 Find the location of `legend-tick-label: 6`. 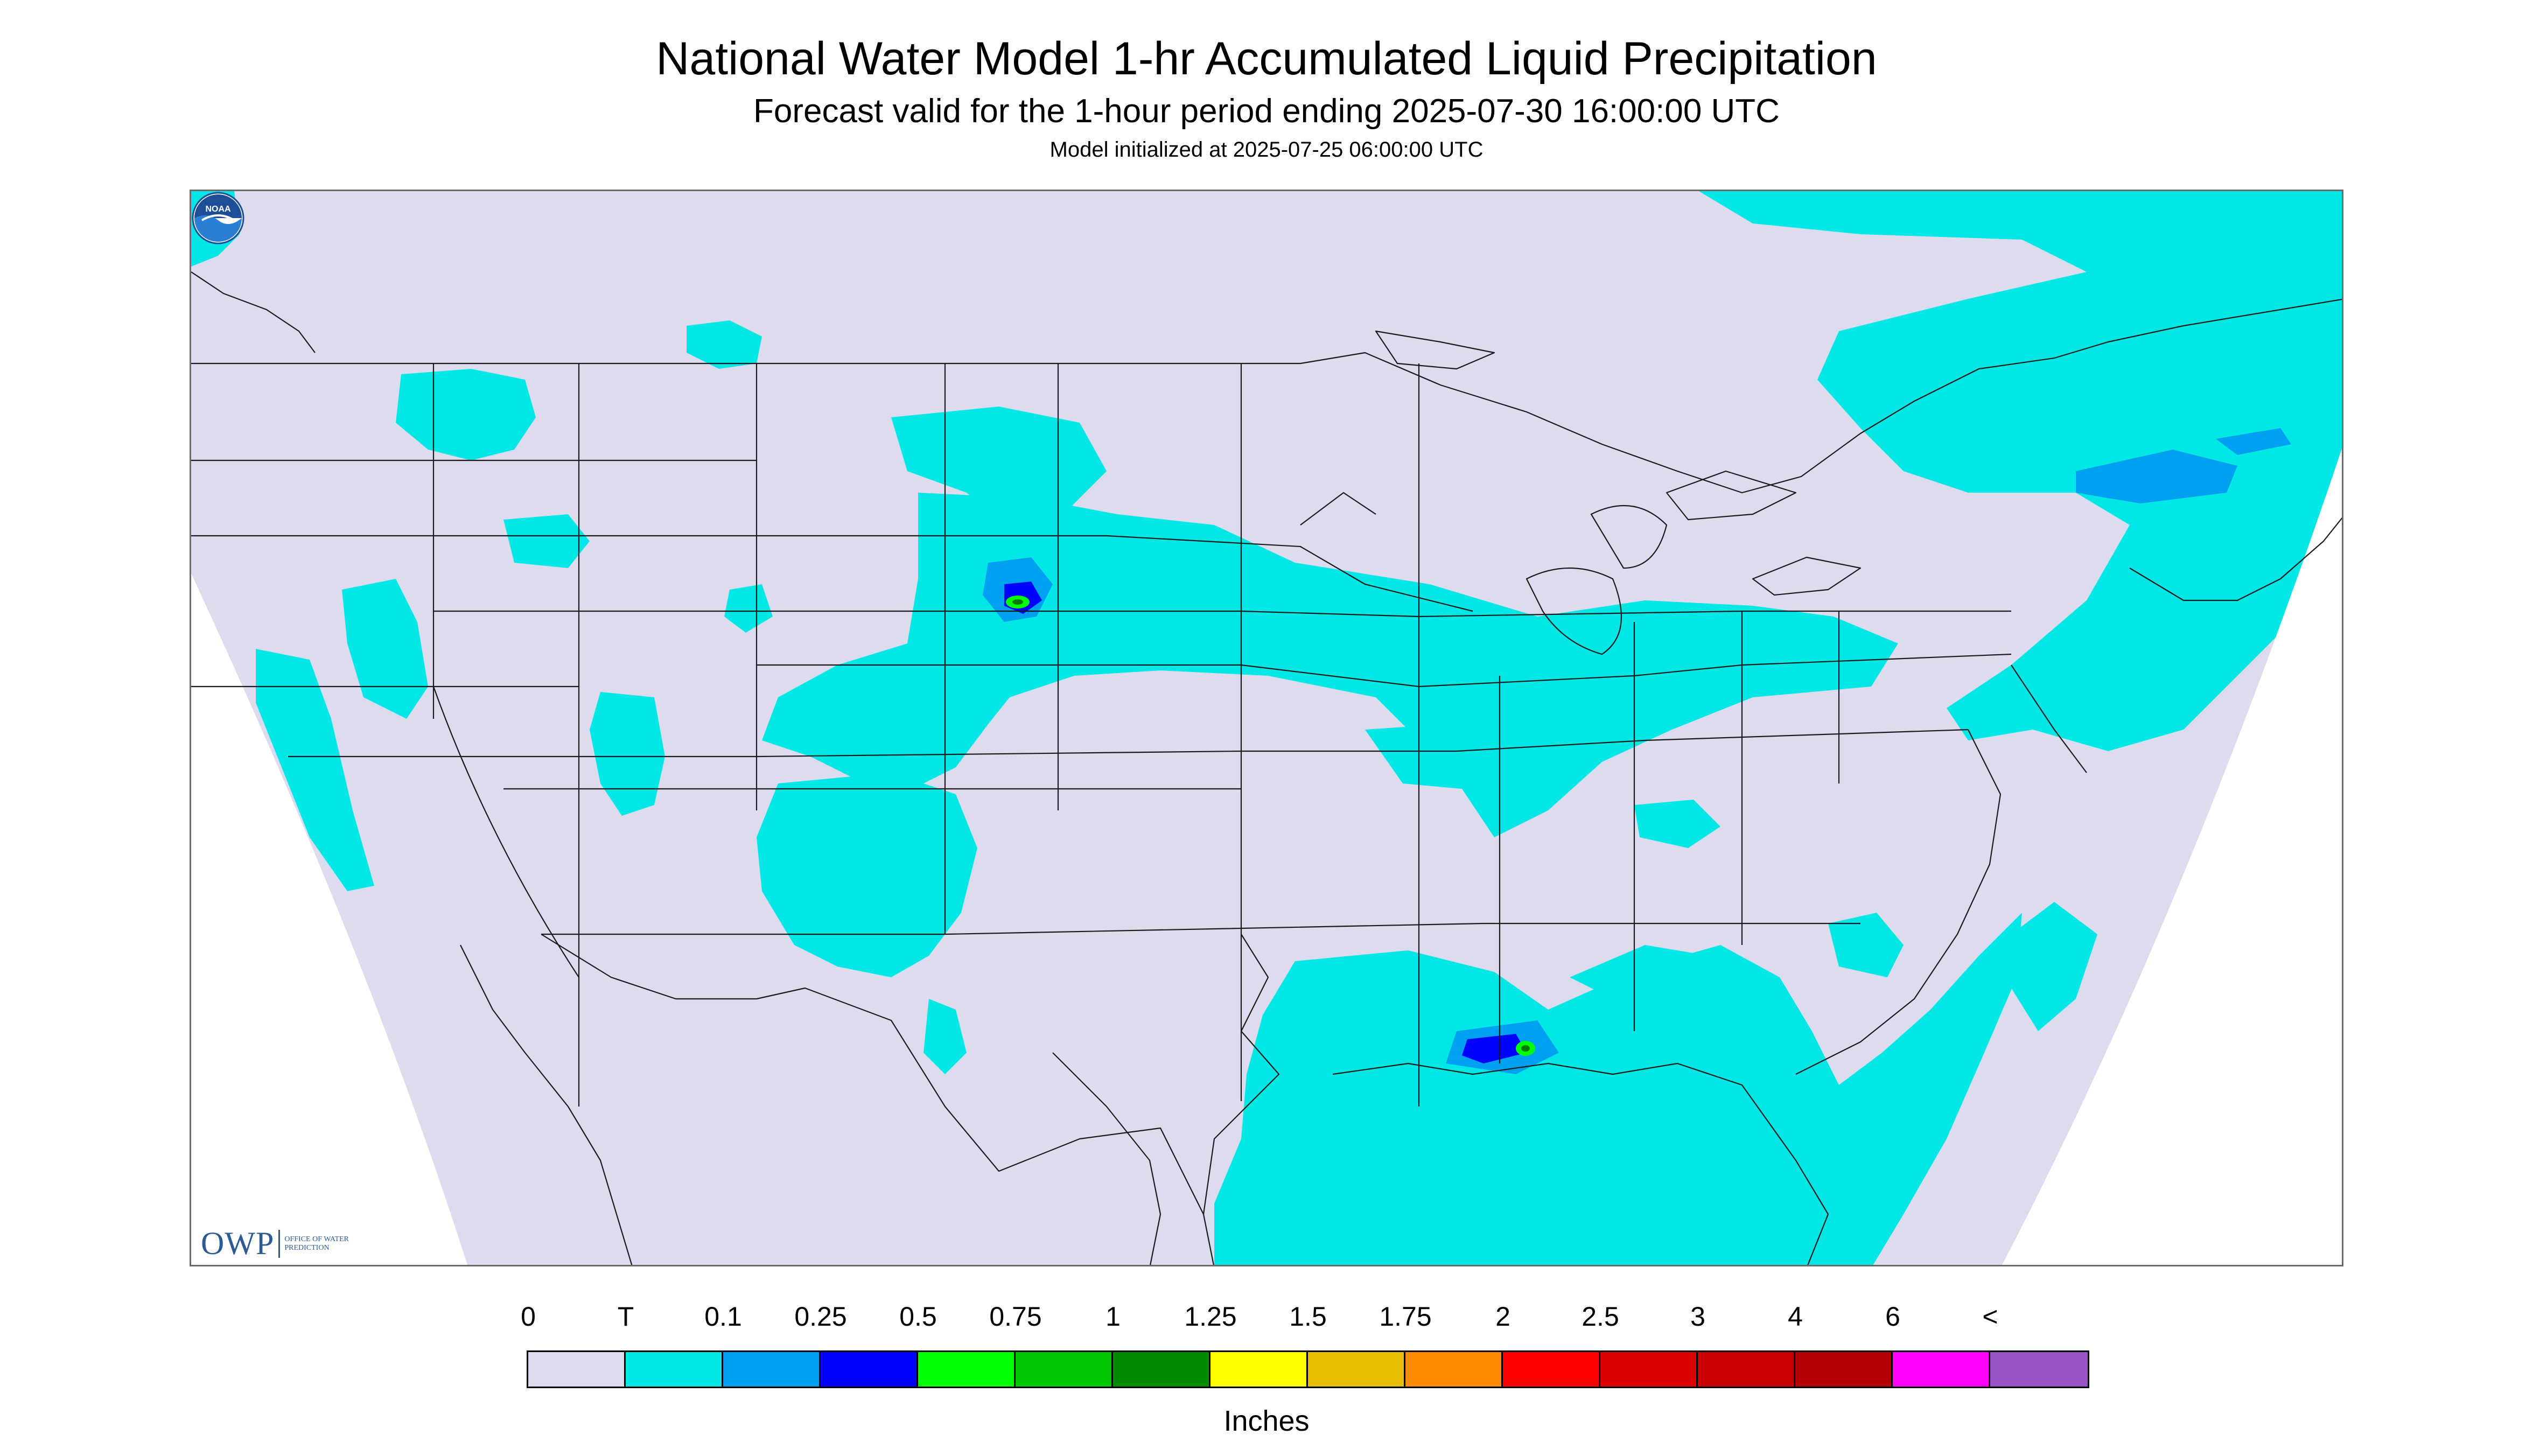

legend-tick-label: 6 is located at coordinates (1892, 1316).